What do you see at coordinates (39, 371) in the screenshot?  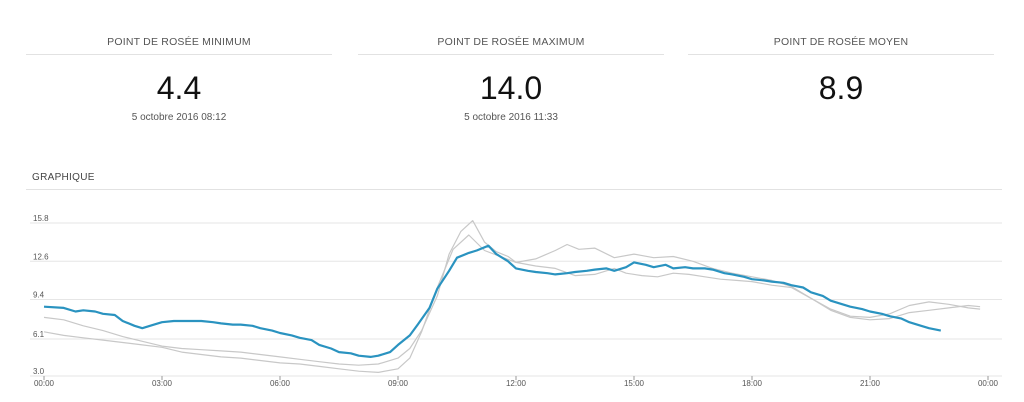 I see `y-tick-label: 3.0` at bounding box center [39, 371].